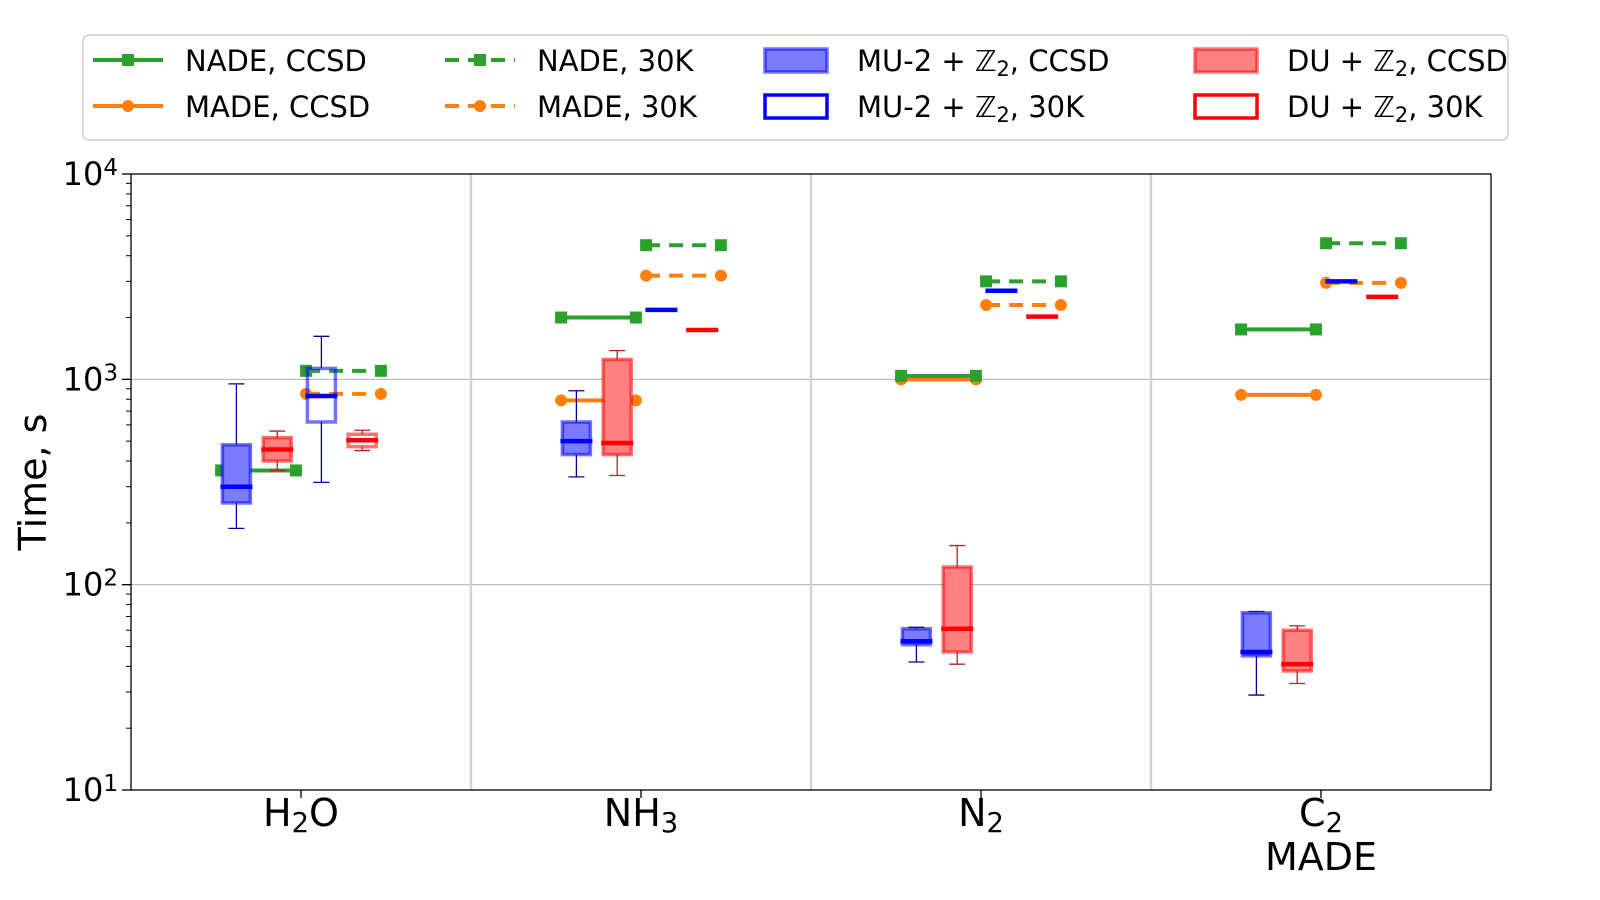  I want to click on boxes-mu-2-z2-30k, so click(831, 381).